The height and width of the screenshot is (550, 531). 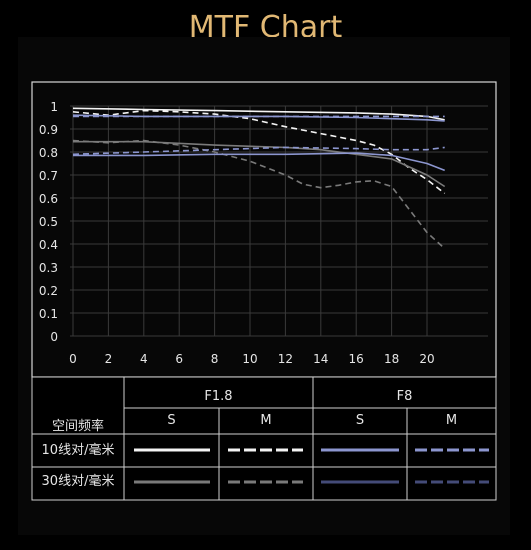 I want to click on legend-row-10lp: 10线对/毫米, so click(x=78, y=450).